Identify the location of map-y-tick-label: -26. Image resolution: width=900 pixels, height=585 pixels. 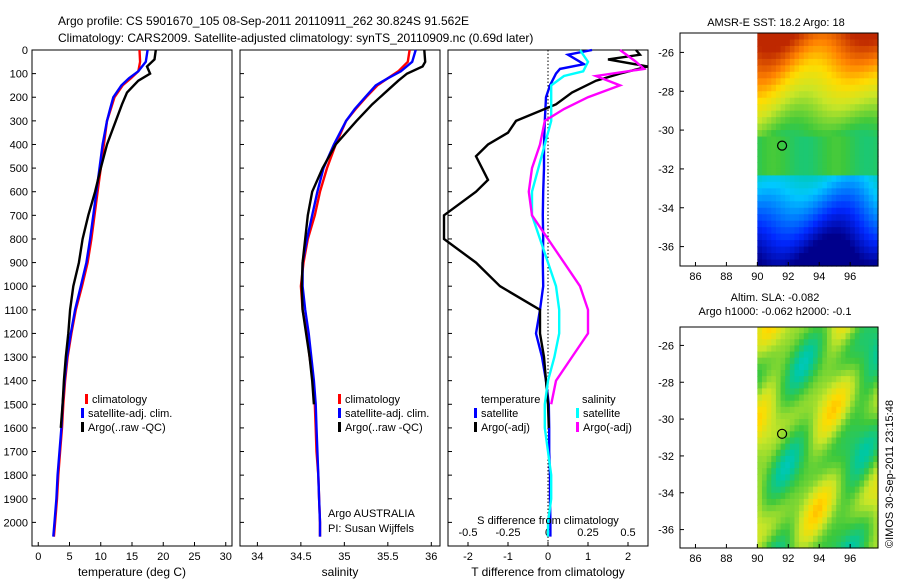
(666, 346).